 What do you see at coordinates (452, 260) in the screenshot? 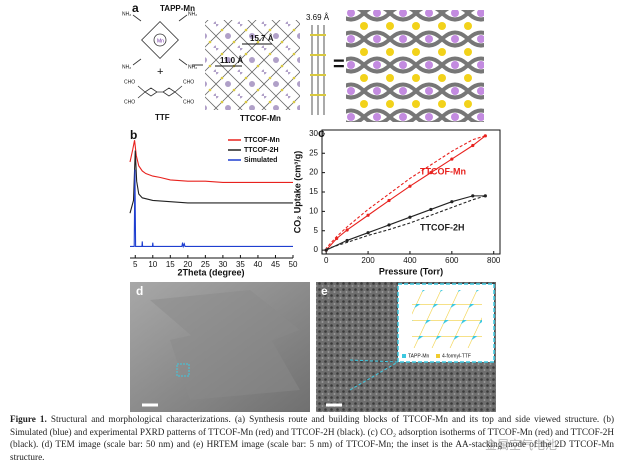
I see `x-tick-label: 600` at bounding box center [452, 260].